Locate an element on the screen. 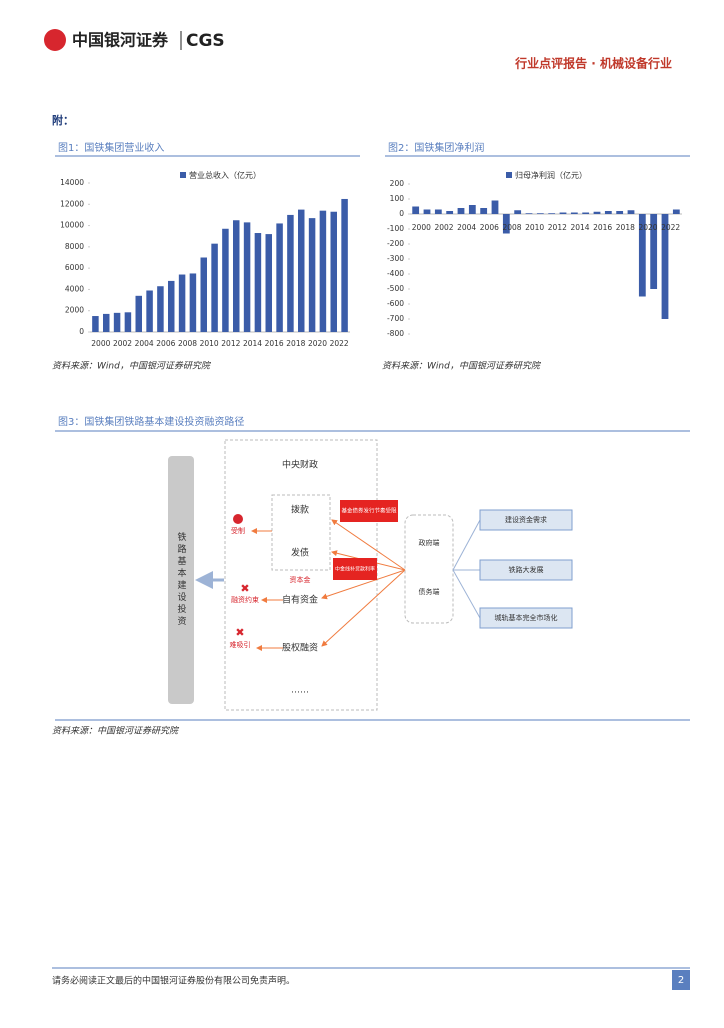  link is located at coordinates (466, 594).